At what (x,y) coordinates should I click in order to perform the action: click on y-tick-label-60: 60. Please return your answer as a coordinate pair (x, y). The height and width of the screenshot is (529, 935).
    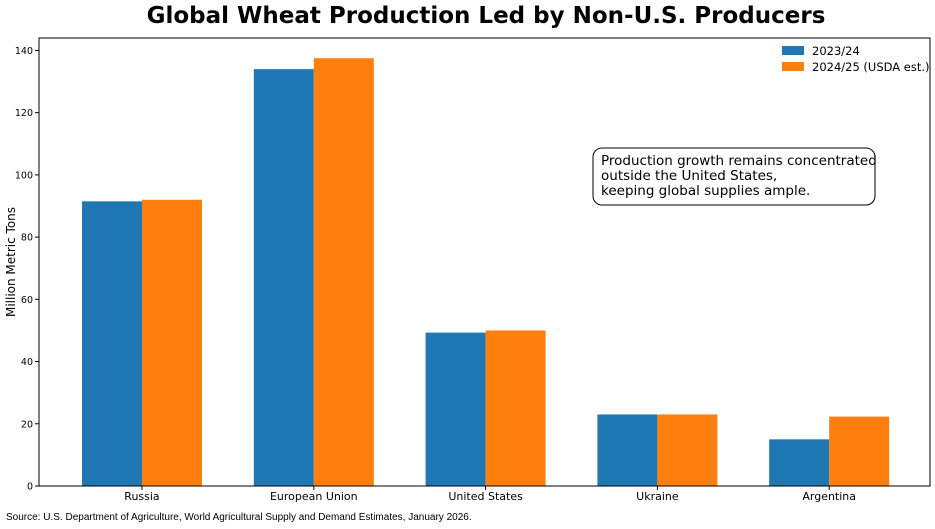
    Looking at the image, I should click on (27, 300).